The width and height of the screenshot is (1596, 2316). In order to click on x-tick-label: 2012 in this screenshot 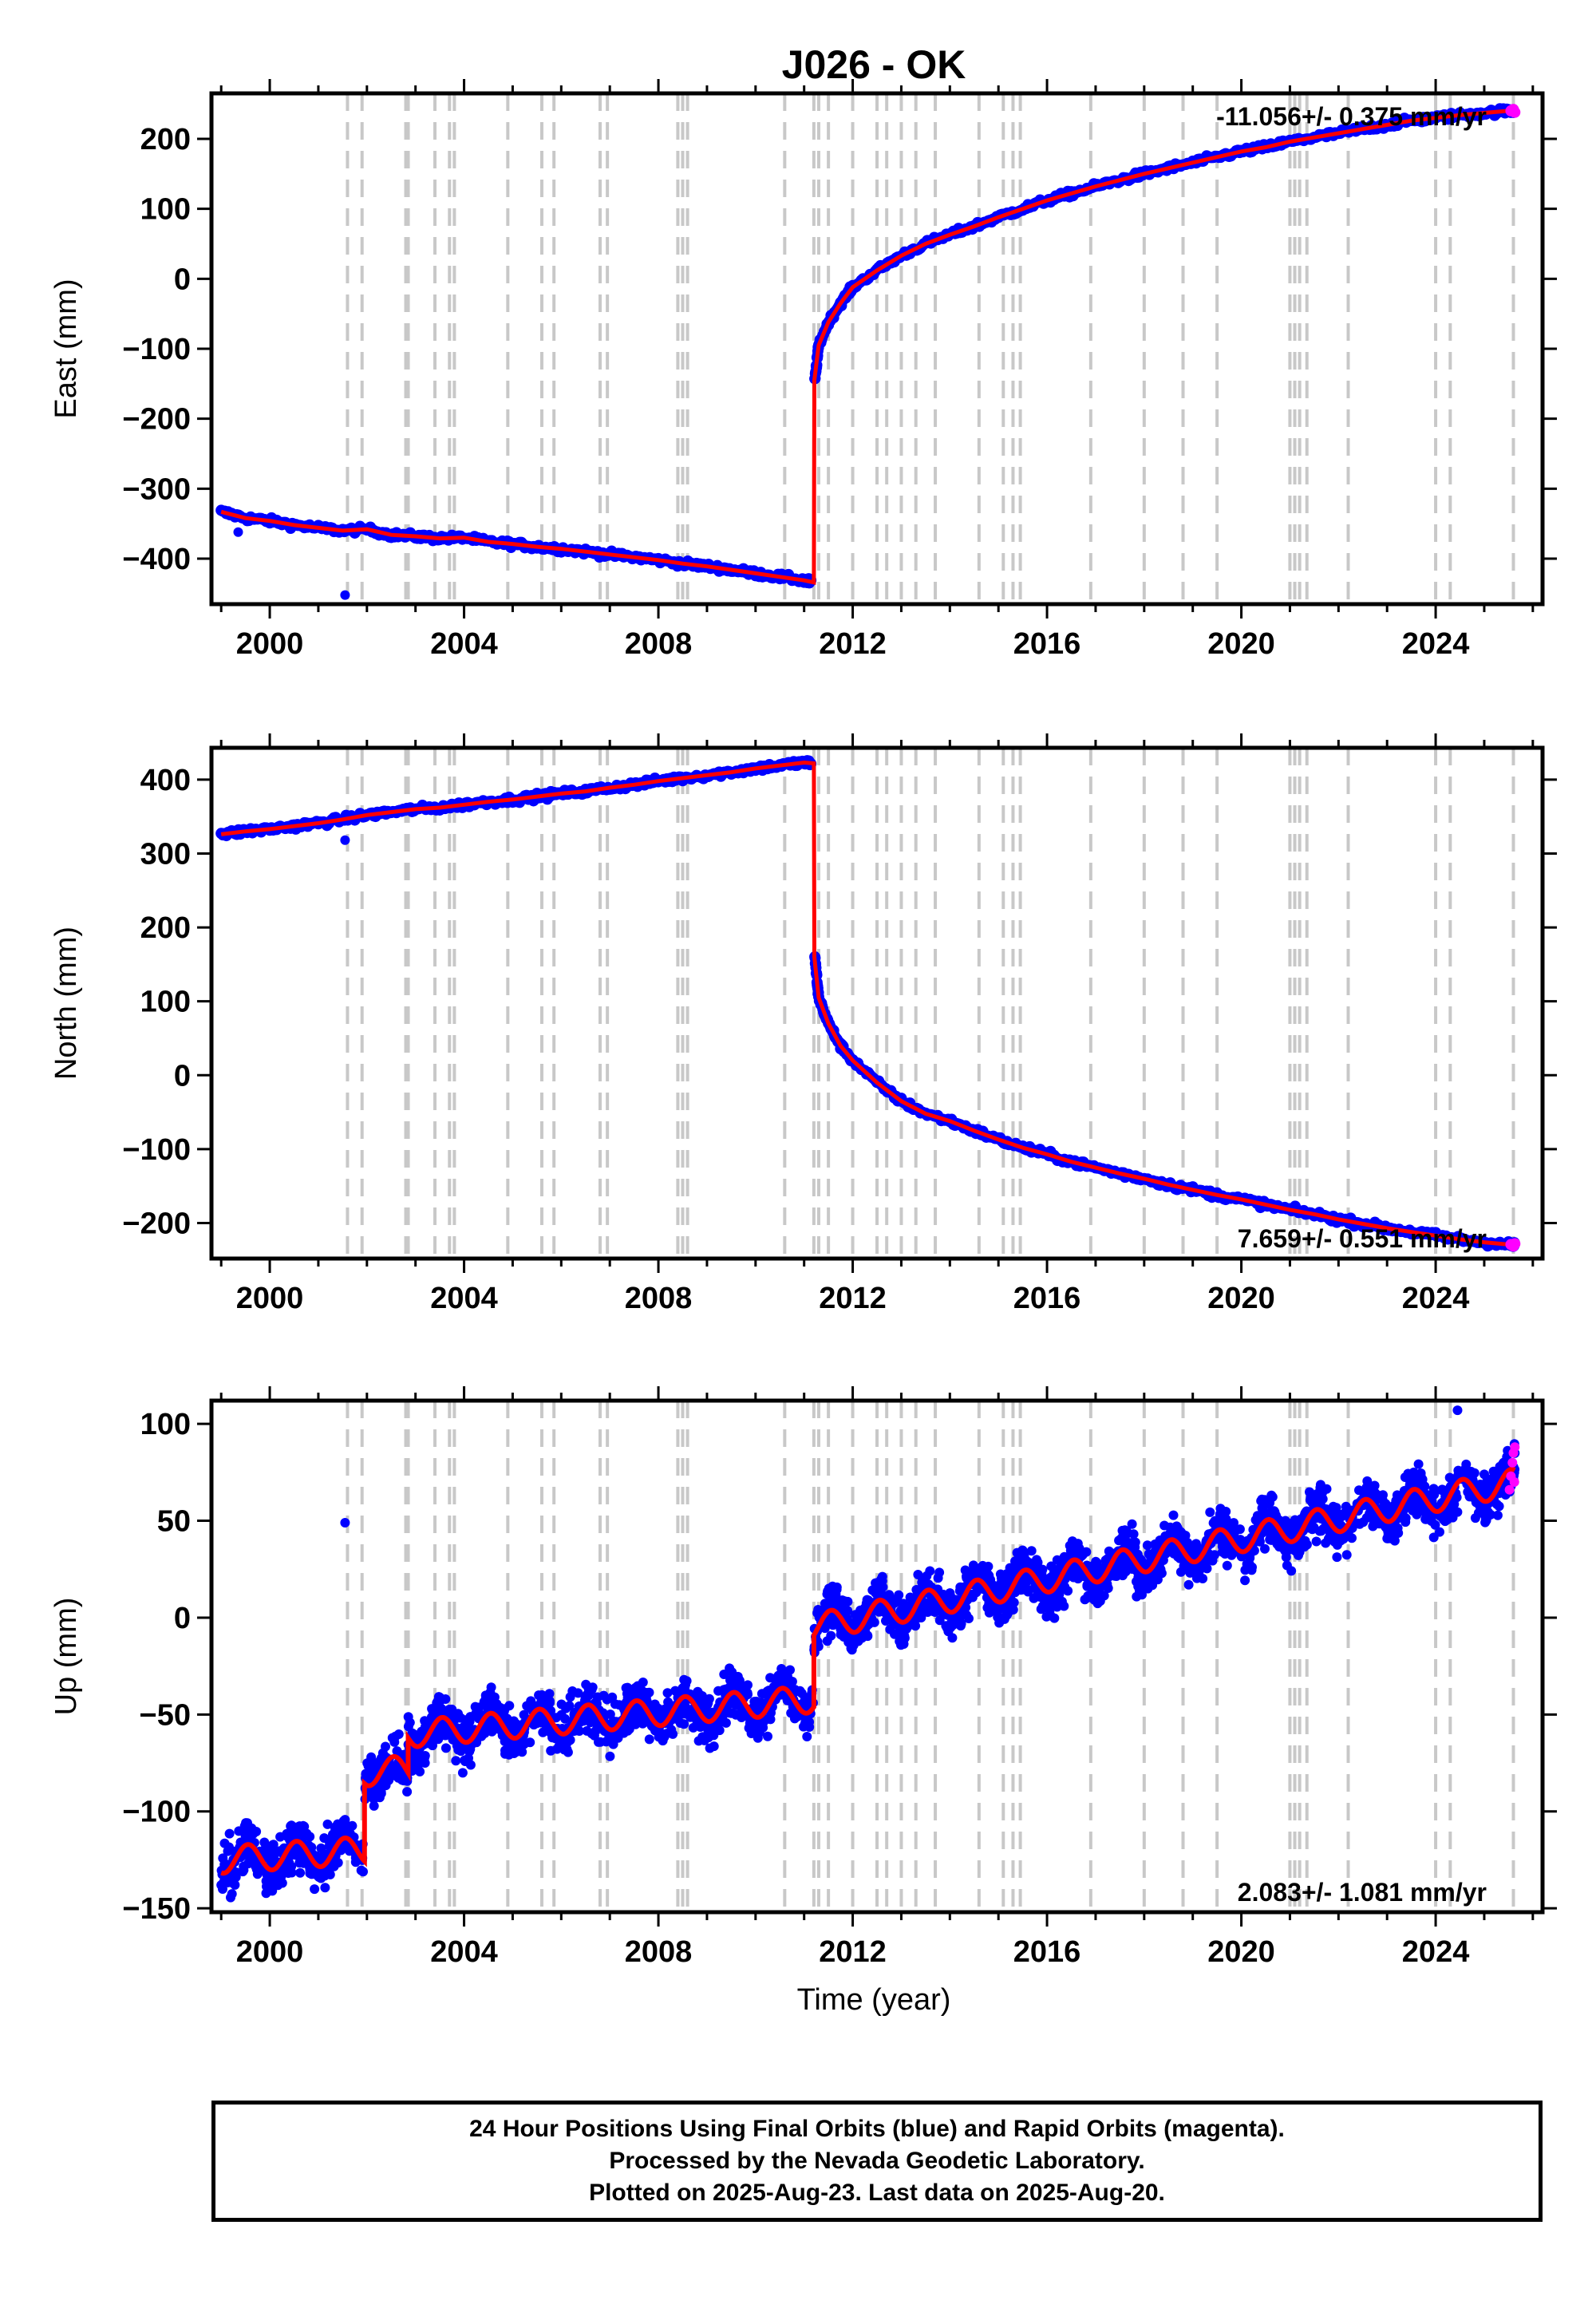, I will do `click(853, 644)`.